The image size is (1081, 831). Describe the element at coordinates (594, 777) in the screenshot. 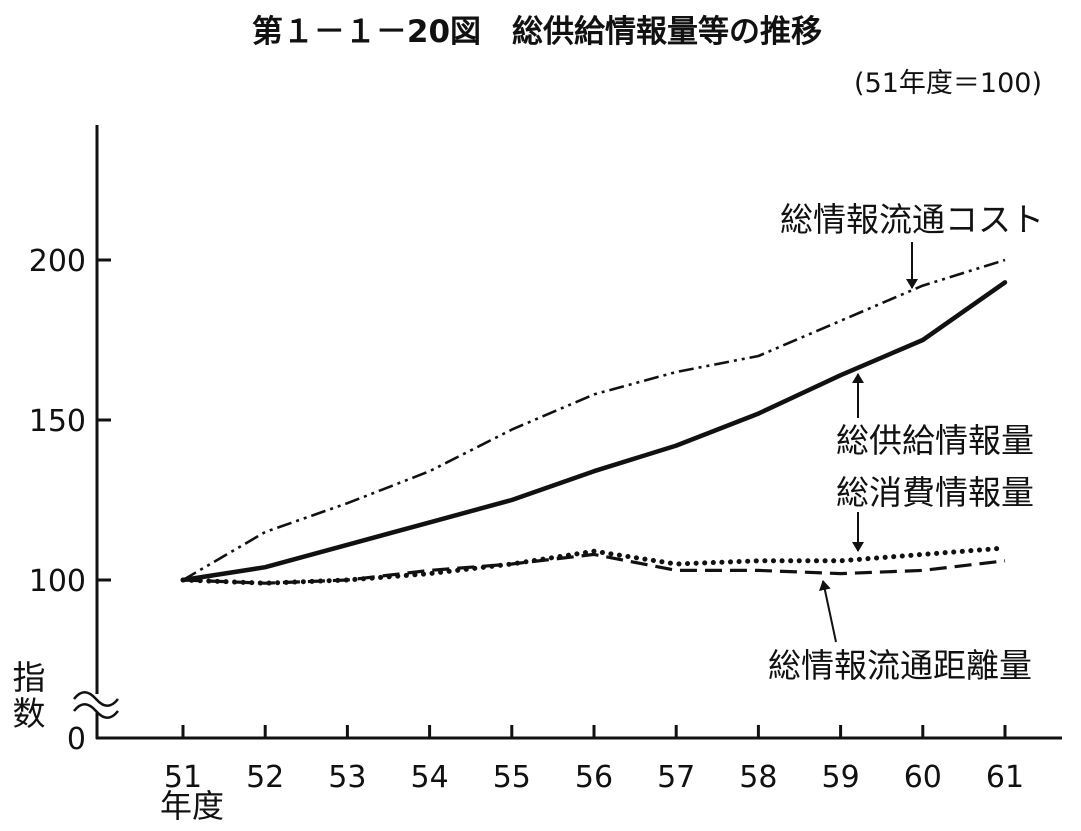

I see `x-tick-label: 56` at that location.